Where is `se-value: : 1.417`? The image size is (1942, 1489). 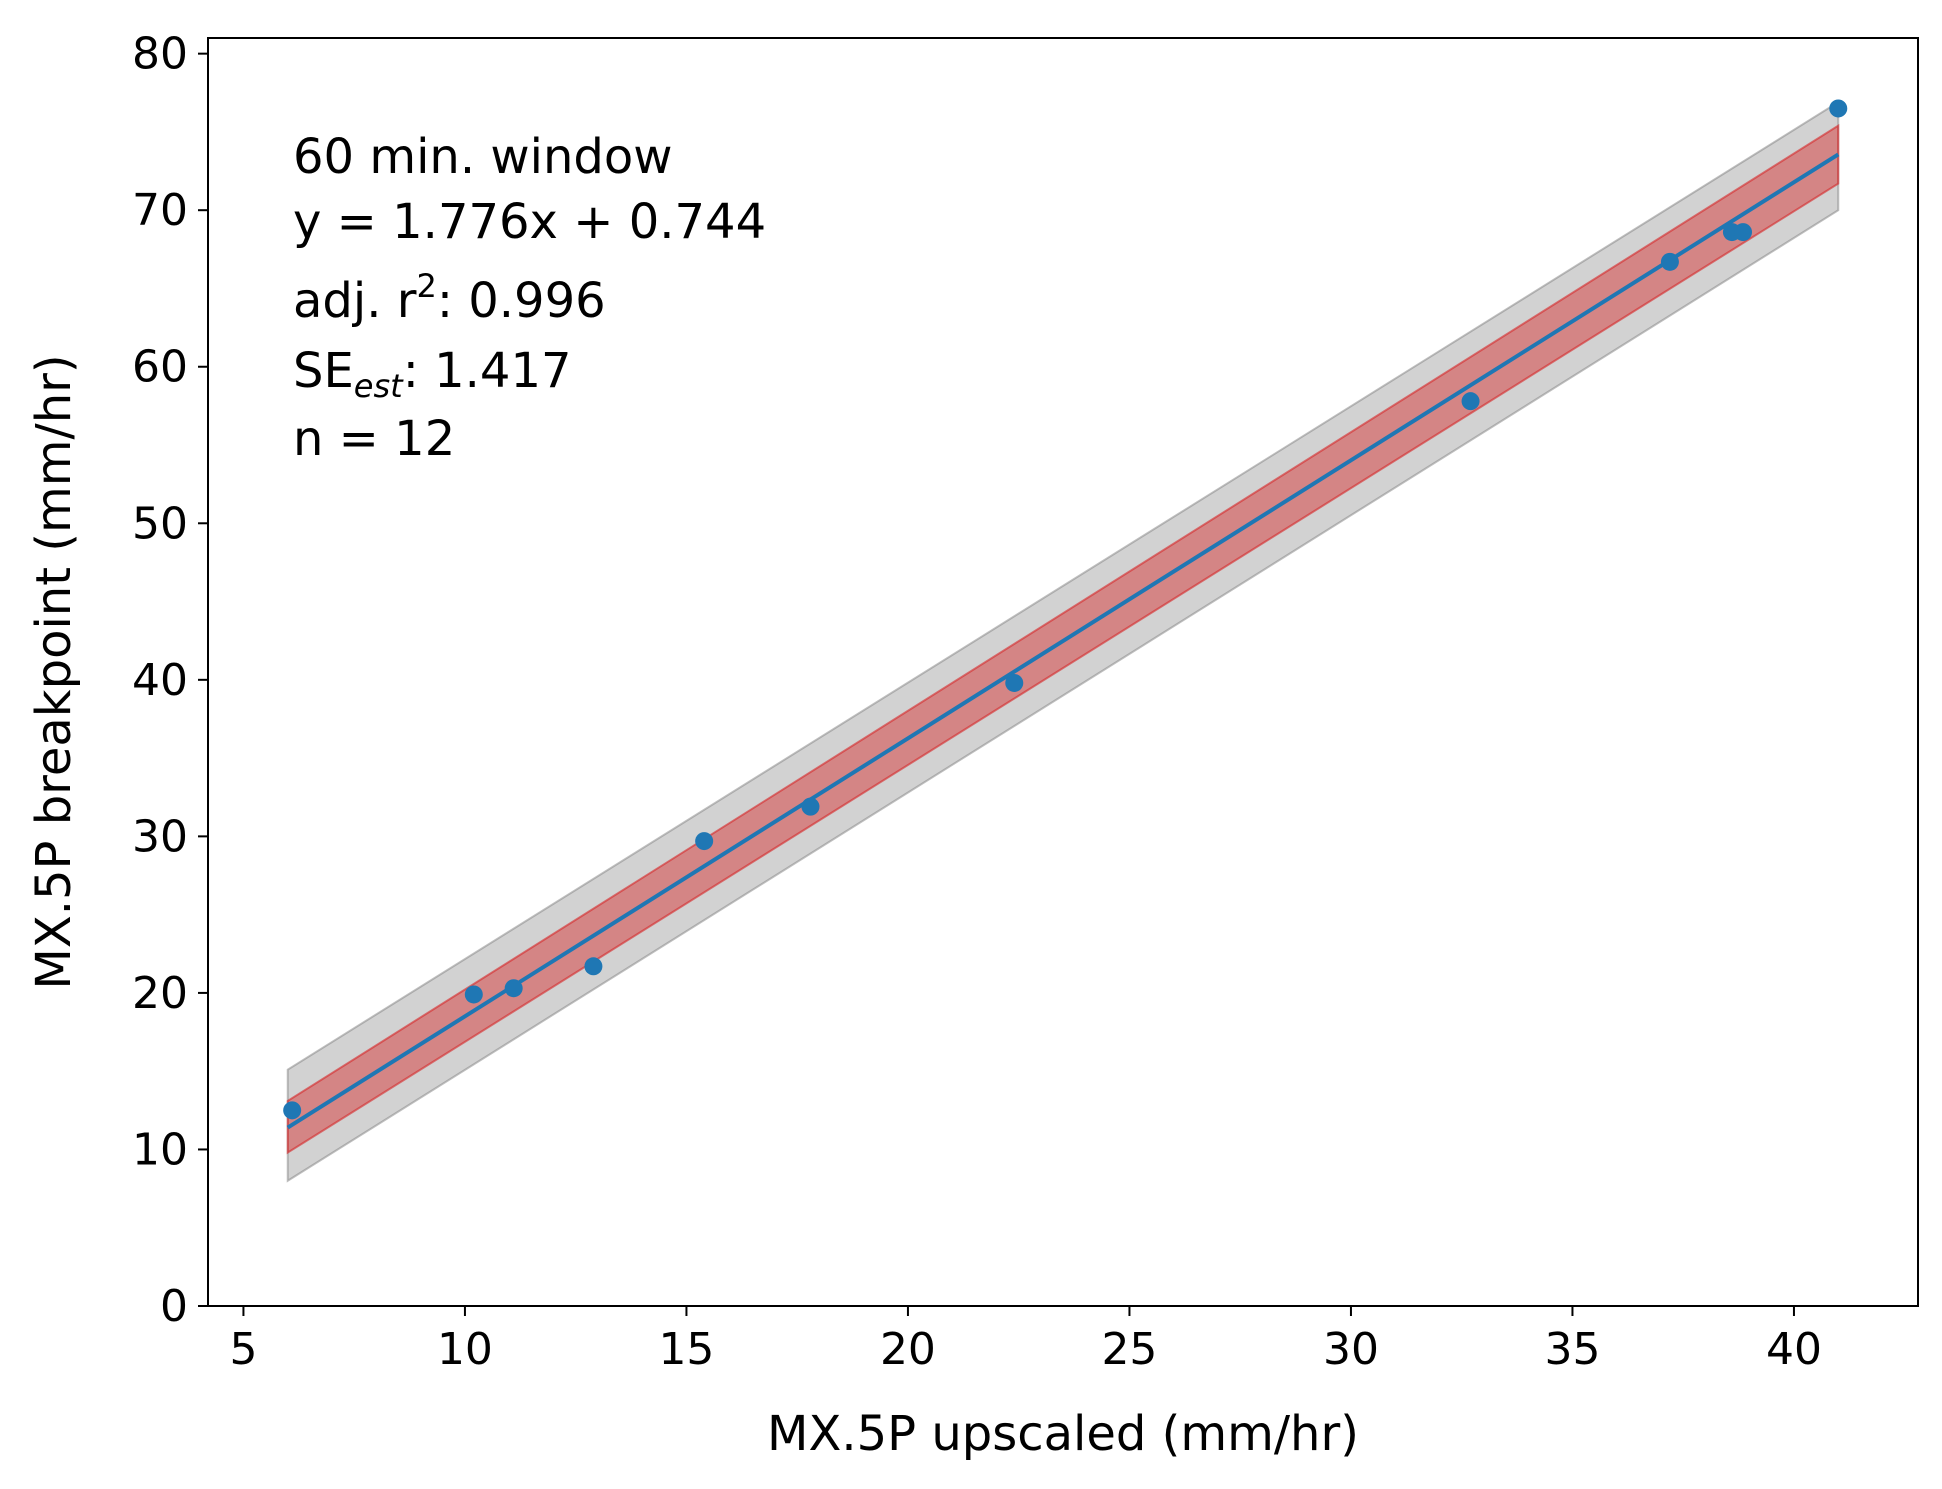 se-value: : 1.417 is located at coordinates (487, 371).